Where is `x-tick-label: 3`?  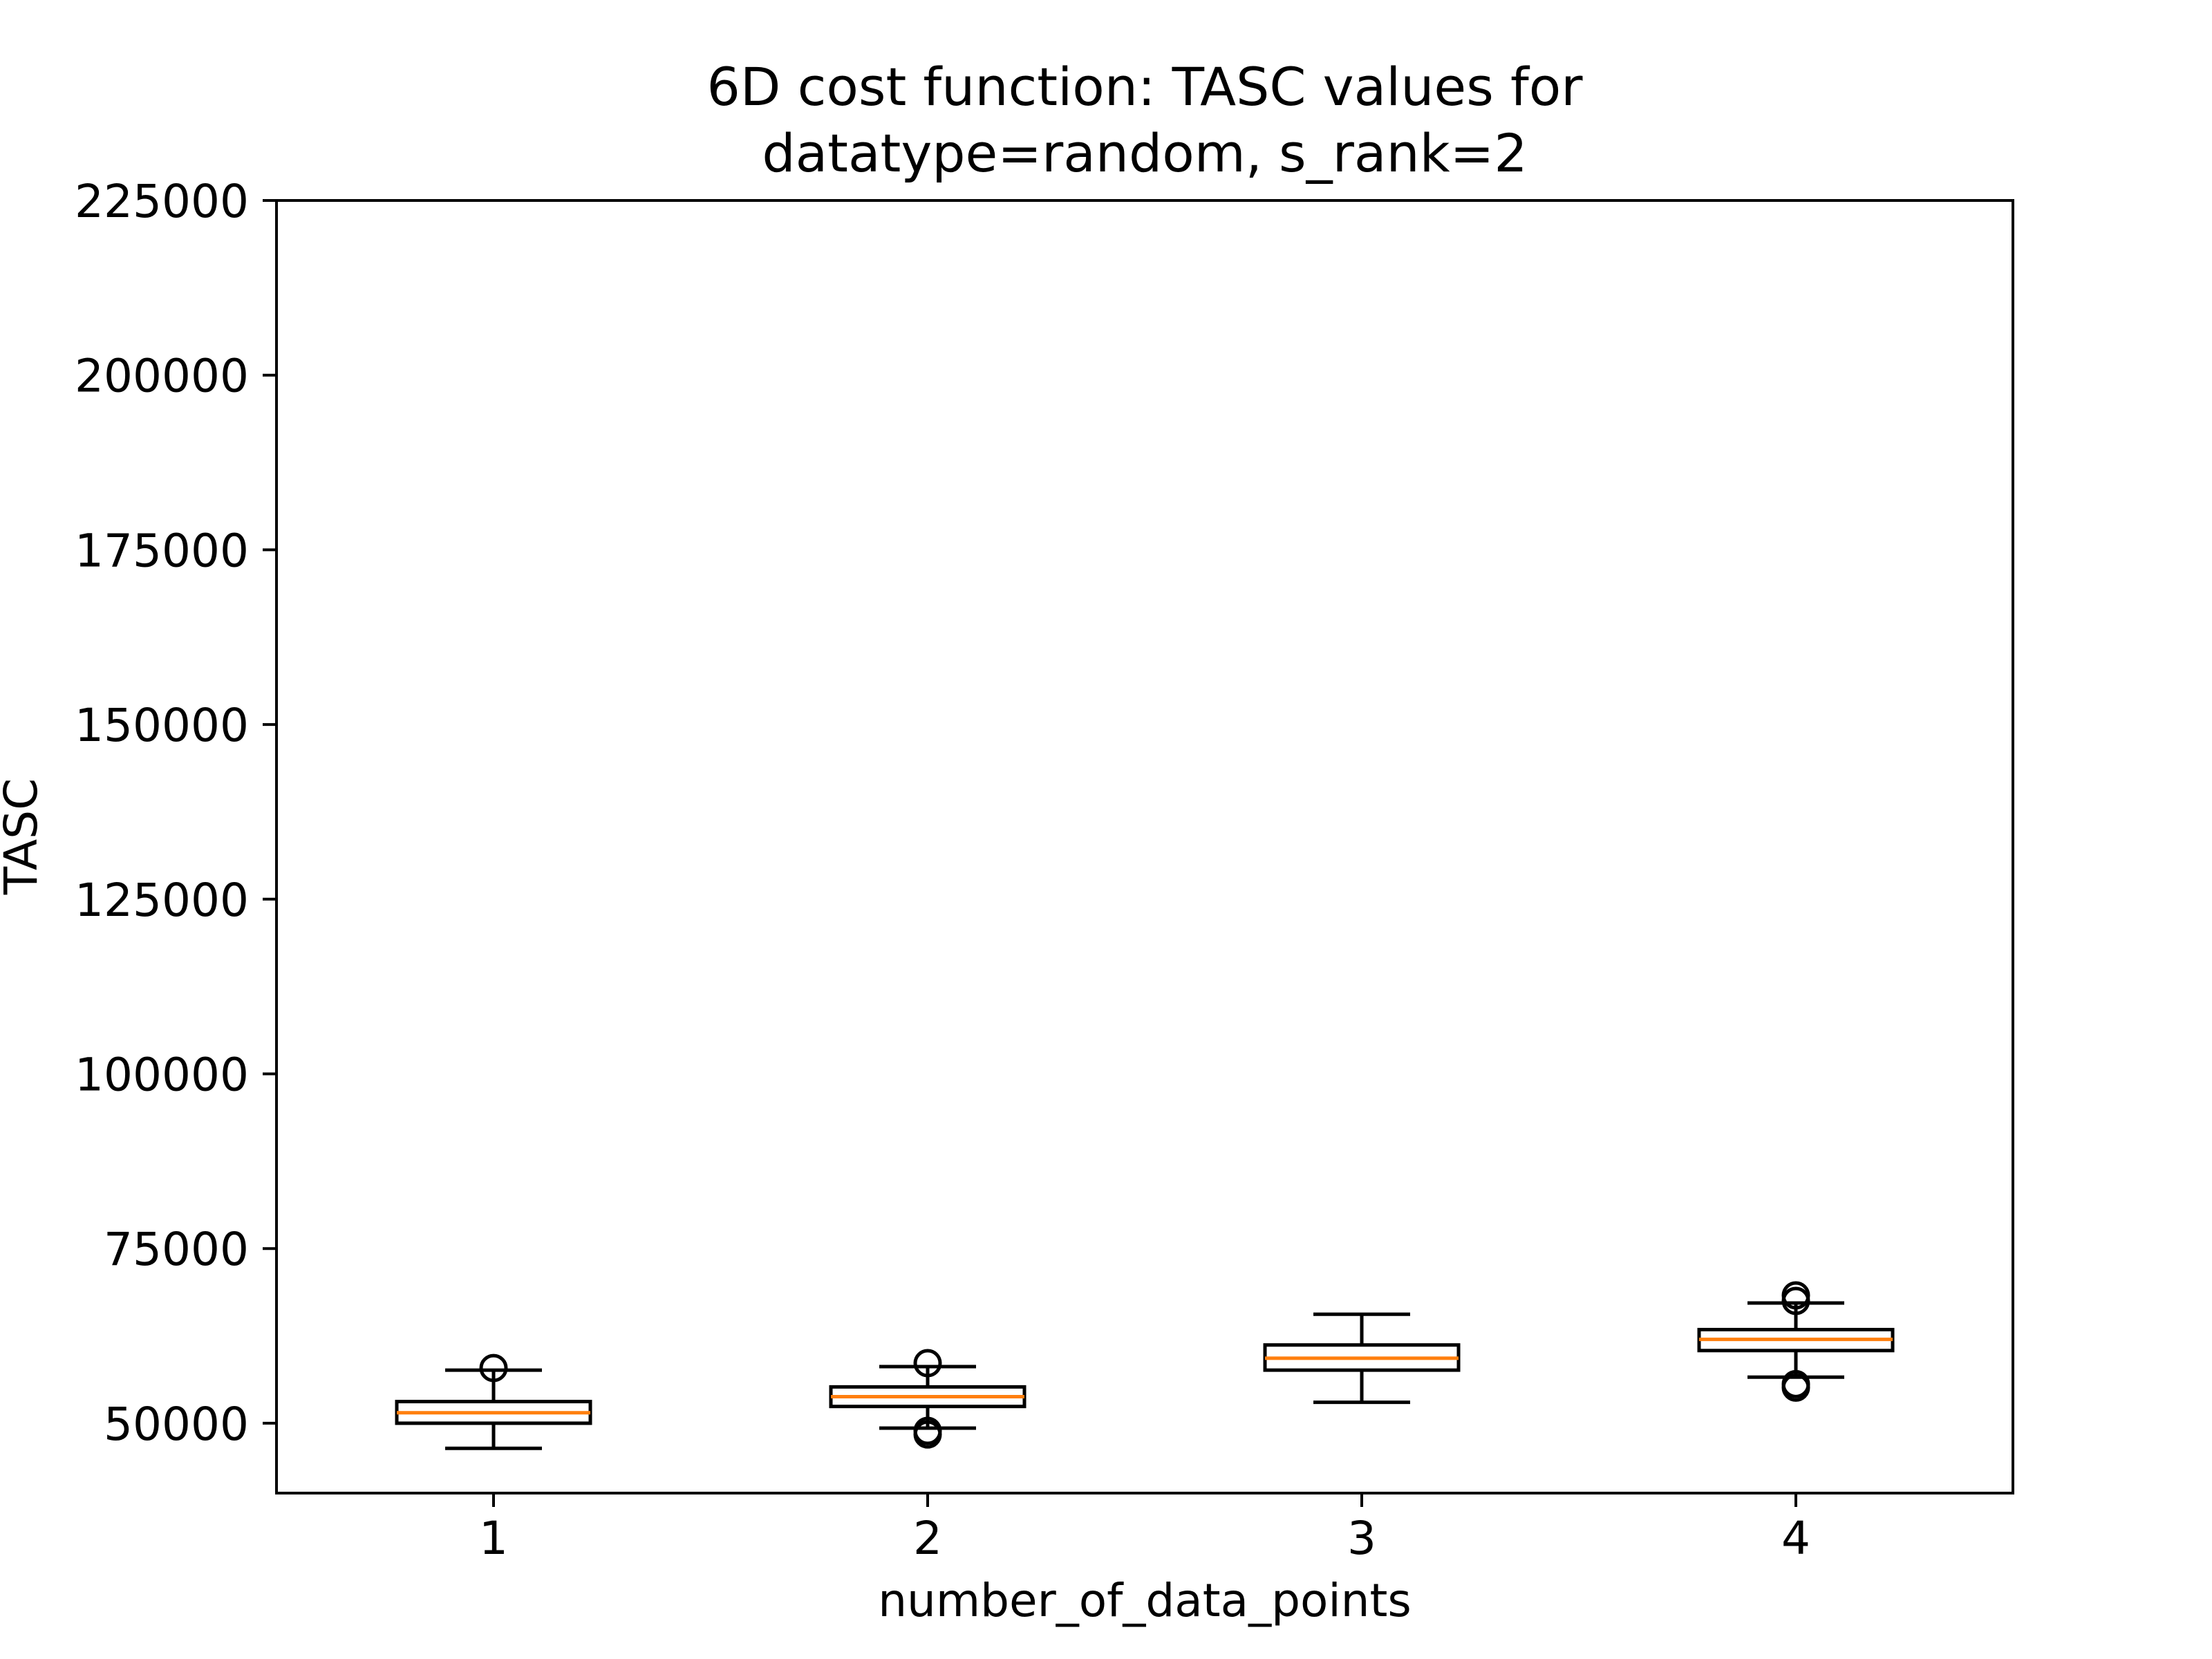 x-tick-label: 3 is located at coordinates (1361, 1539).